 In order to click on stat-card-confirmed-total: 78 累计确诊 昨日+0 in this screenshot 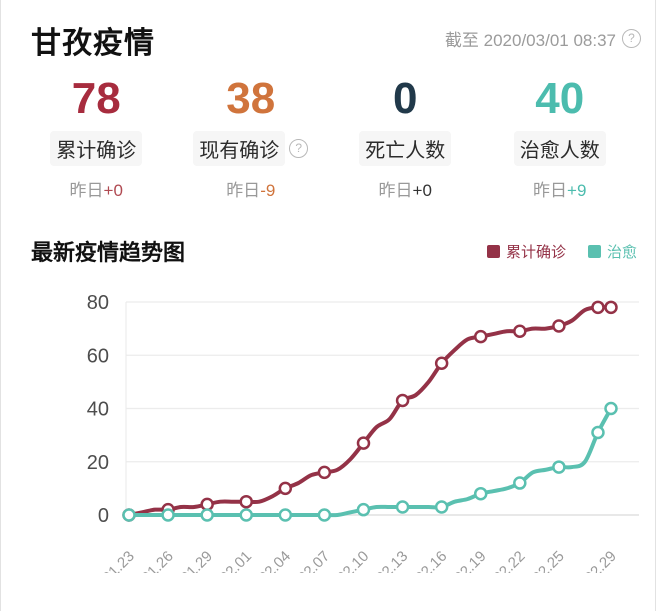, I will do `click(96, 137)`.